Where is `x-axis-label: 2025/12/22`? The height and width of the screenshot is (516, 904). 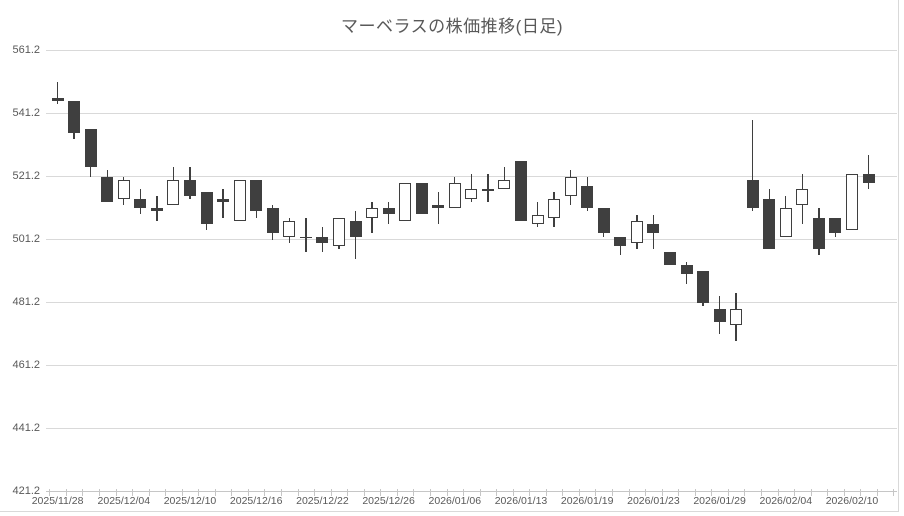
x-axis-label: 2025/12/22 is located at coordinates (322, 501).